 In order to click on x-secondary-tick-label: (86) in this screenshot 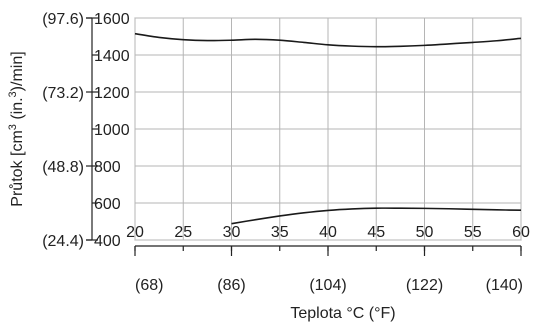, I will do `click(231, 285)`.